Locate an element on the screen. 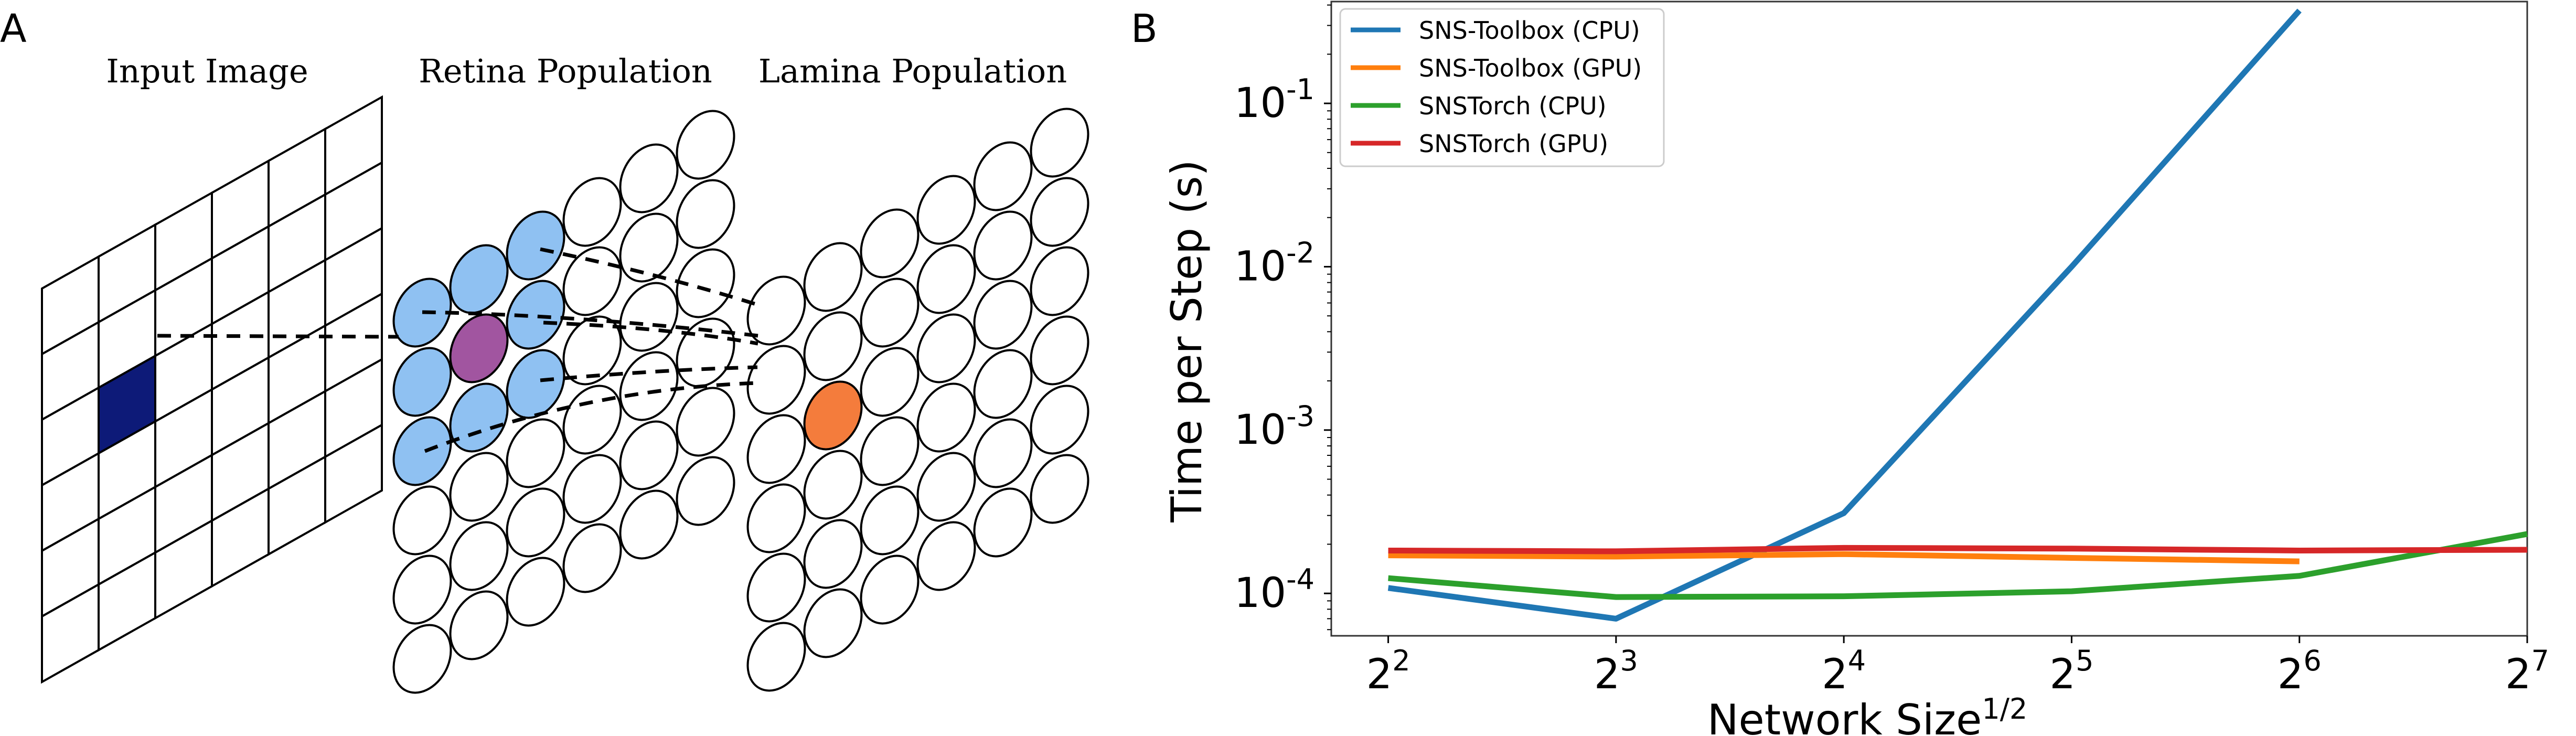 The image size is (2576, 736). retina-population-title: Retina Population is located at coordinates (565, 71).